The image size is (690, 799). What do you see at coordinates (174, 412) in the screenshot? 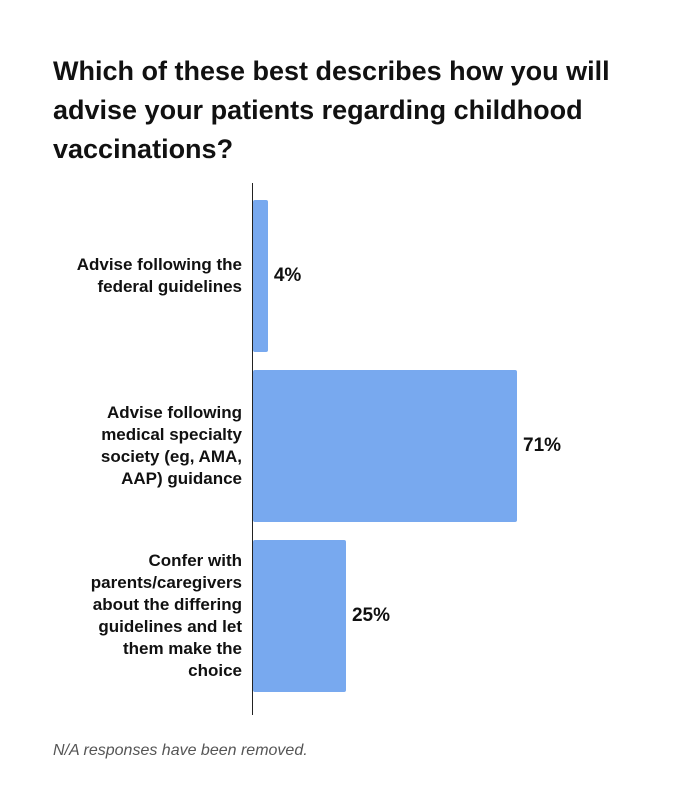
I see `category-label-line: Advise following` at bounding box center [174, 412].